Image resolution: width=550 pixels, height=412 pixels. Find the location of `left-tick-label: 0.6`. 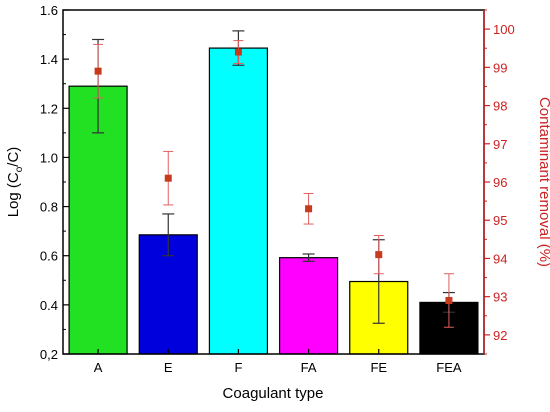

left-tick-label: 0.6 is located at coordinates (49, 256).